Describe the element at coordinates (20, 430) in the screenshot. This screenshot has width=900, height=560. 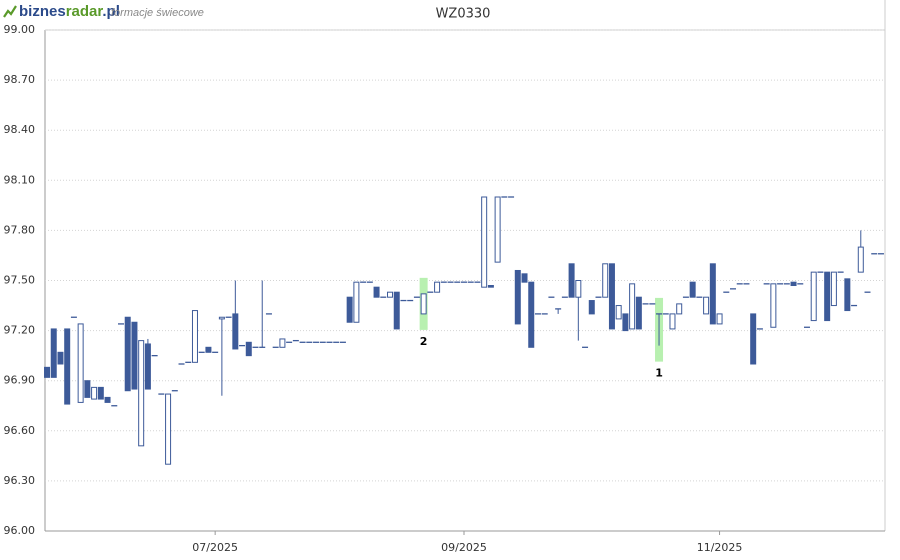
I see `y-tick-label: 96.60` at that location.